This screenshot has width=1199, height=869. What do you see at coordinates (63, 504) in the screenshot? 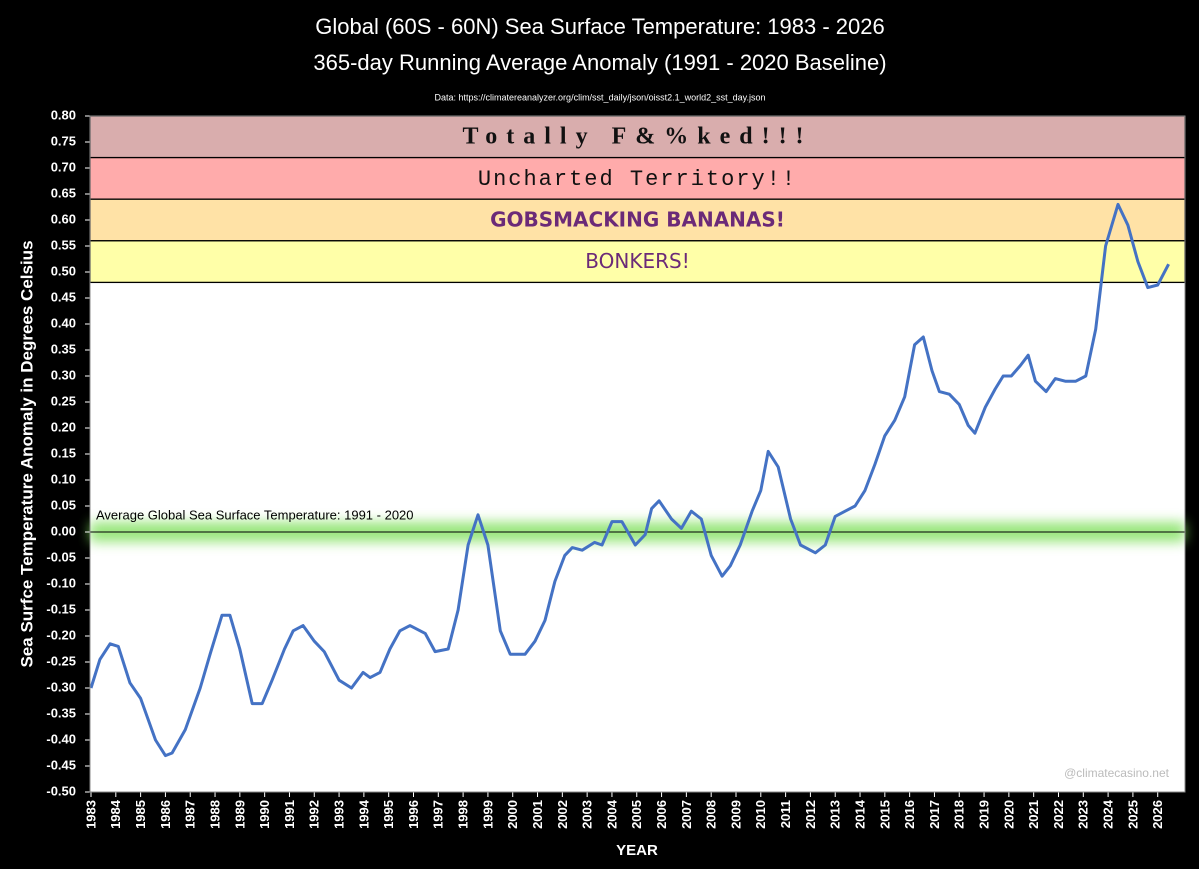
I see `y-tick-label: 0.05` at bounding box center [63, 504].